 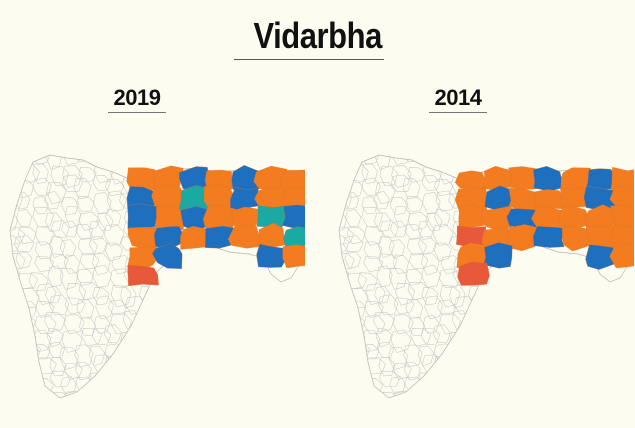 What do you see at coordinates (458, 97) in the screenshot?
I see `year-label-2014: 2014` at bounding box center [458, 97].